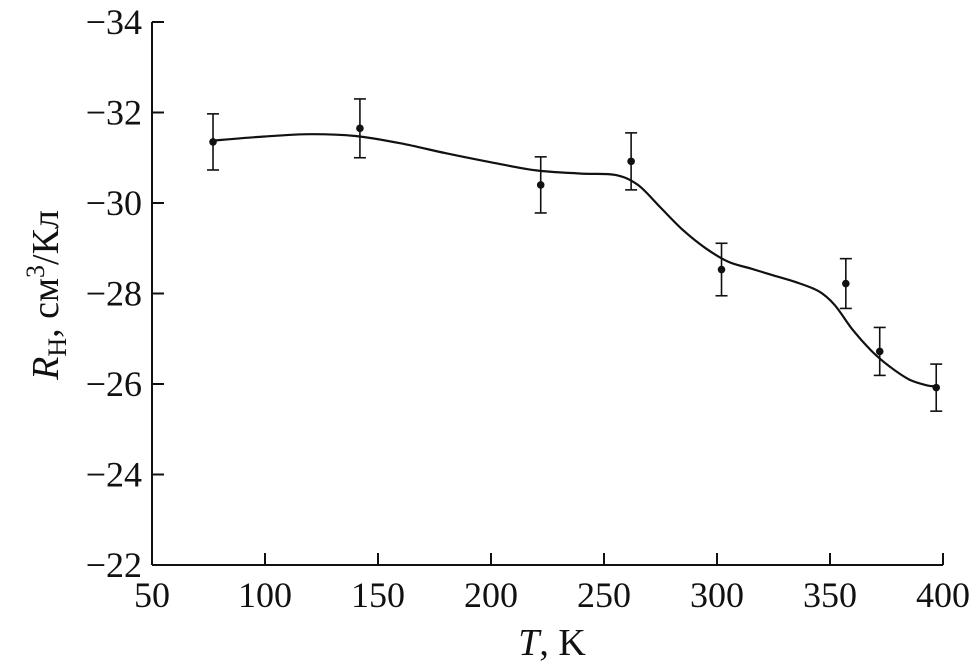  I want to click on x-tick-label: 350, so click(830, 595).